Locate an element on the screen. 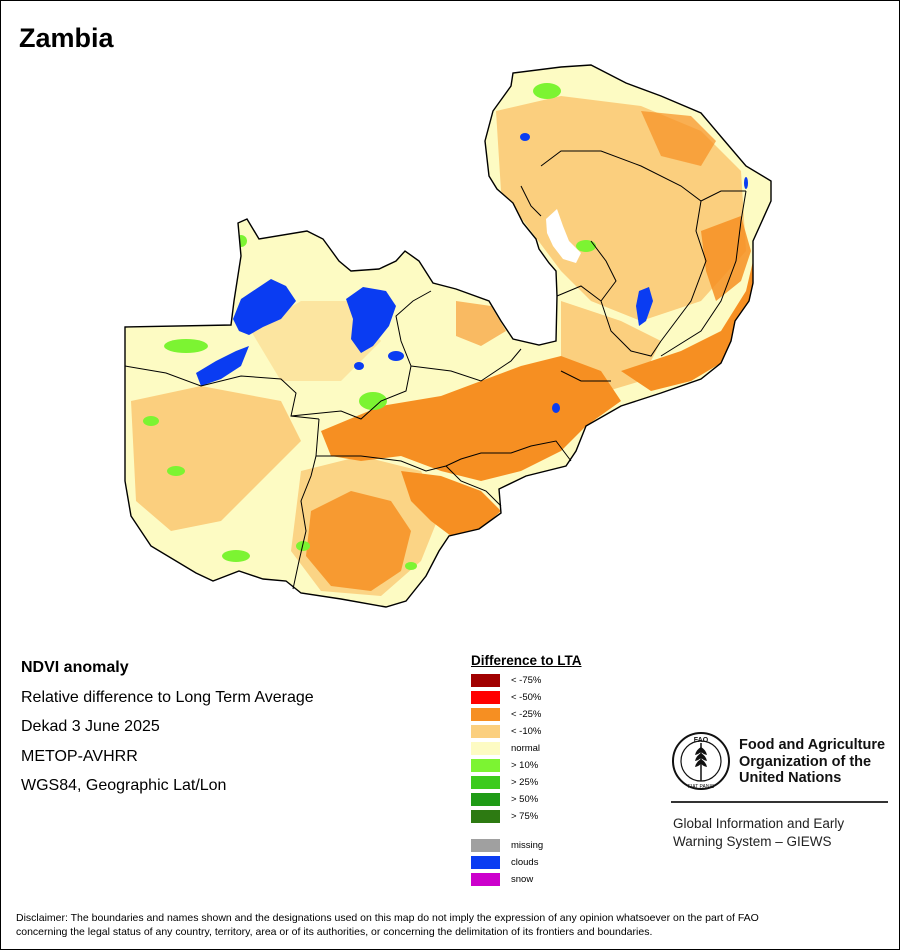 The image size is (900, 950). fao-name-line2: Organization of the is located at coordinates (805, 761).